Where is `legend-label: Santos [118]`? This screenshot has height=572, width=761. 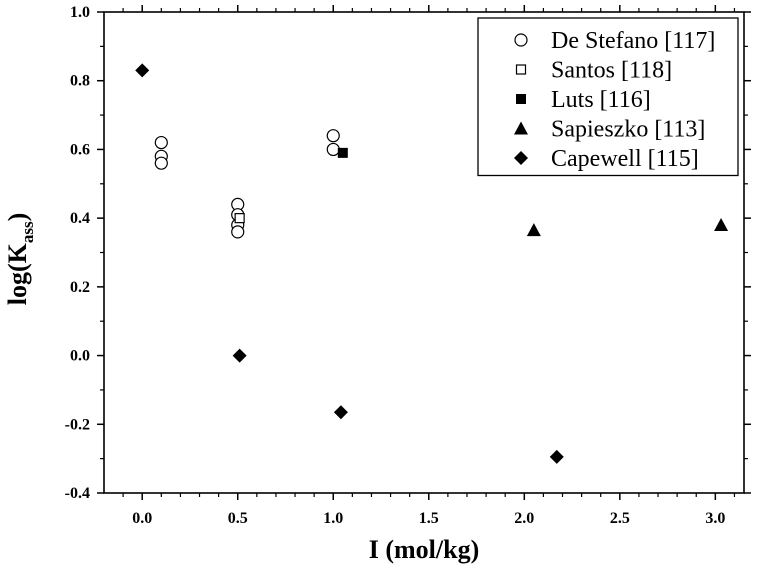 legend-label: Santos [118] is located at coordinates (611, 71).